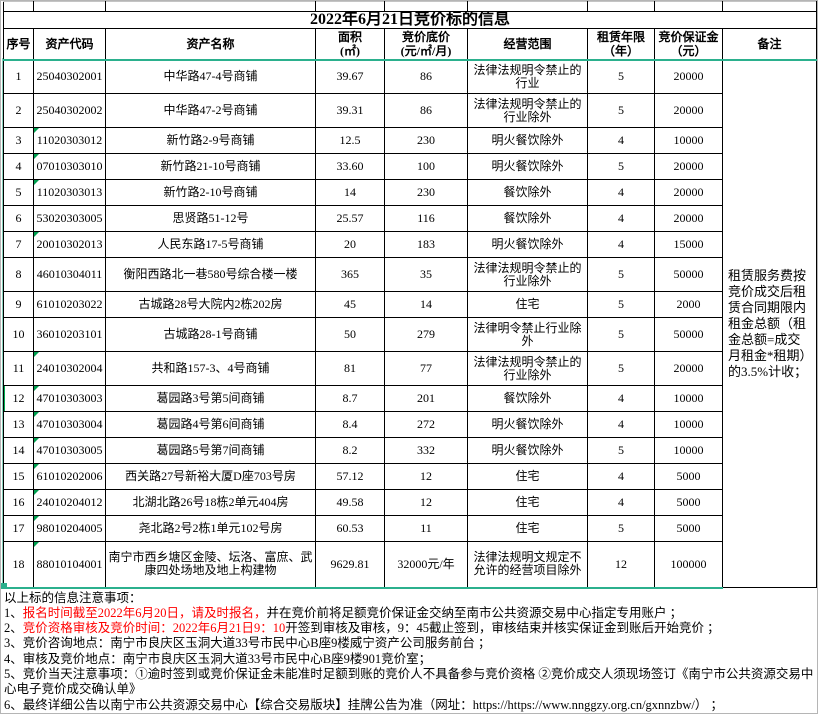  Describe the element at coordinates (210, 368) in the screenshot. I see `cell-name: 共和路157-3、4号商铺` at that location.